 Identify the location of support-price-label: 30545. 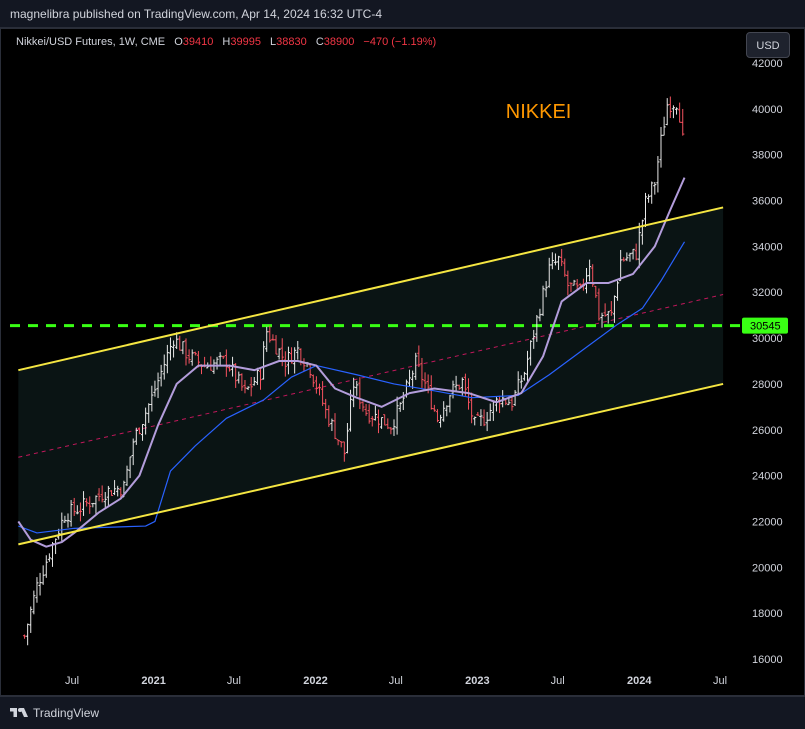
(765, 327).